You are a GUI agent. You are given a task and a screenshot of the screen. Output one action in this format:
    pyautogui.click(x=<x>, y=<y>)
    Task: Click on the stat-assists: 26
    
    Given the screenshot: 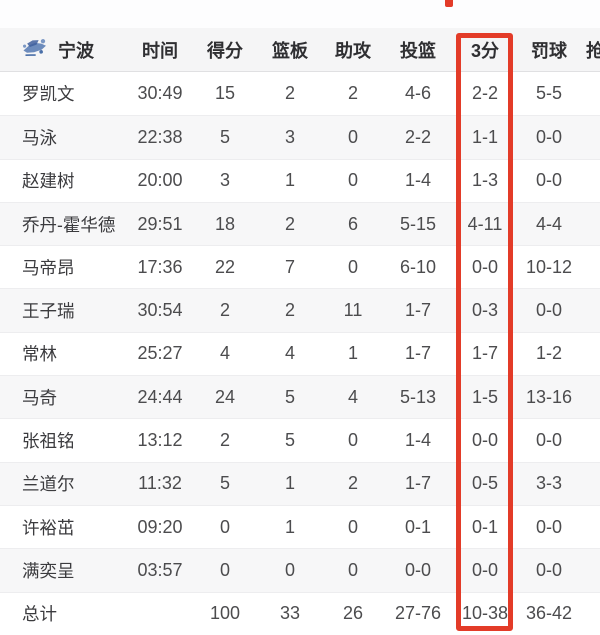 What is the action you would take?
    pyautogui.click(x=353, y=613)
    